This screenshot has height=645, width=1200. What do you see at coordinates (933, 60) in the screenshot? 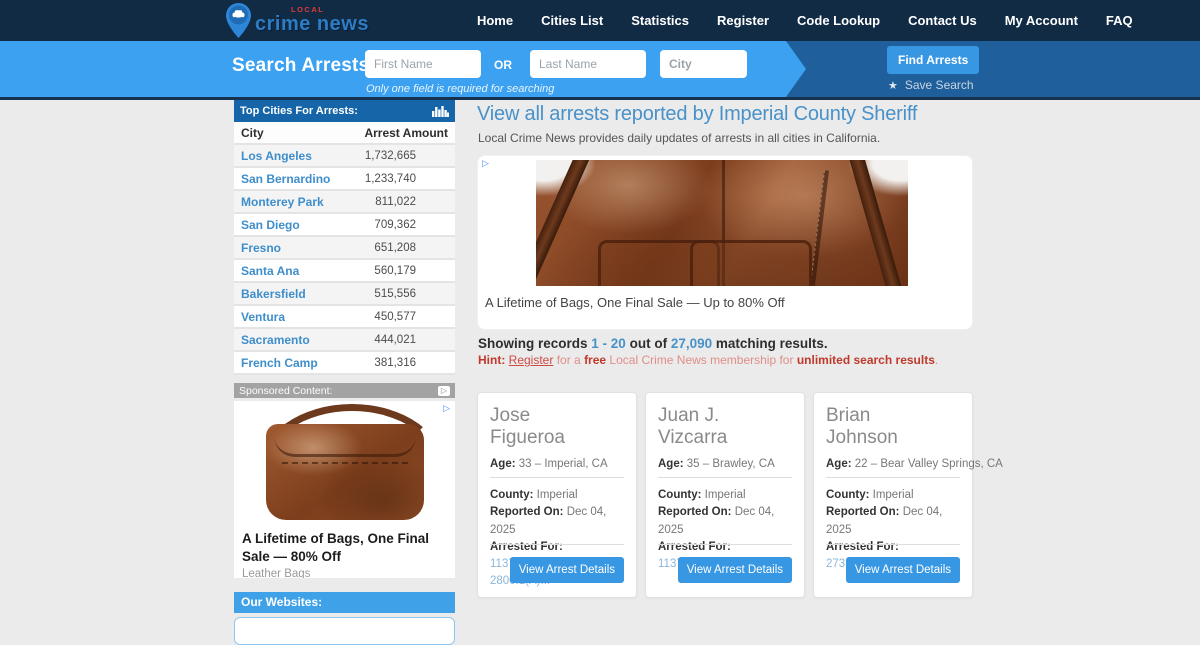
I see `find-arrests-button: Find Arrests` at bounding box center [933, 60].